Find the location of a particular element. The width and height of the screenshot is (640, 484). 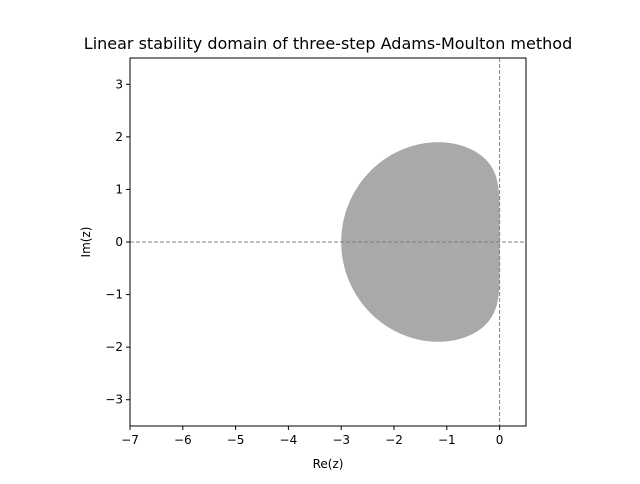

x-tick-label: −4 is located at coordinates (289, 440).